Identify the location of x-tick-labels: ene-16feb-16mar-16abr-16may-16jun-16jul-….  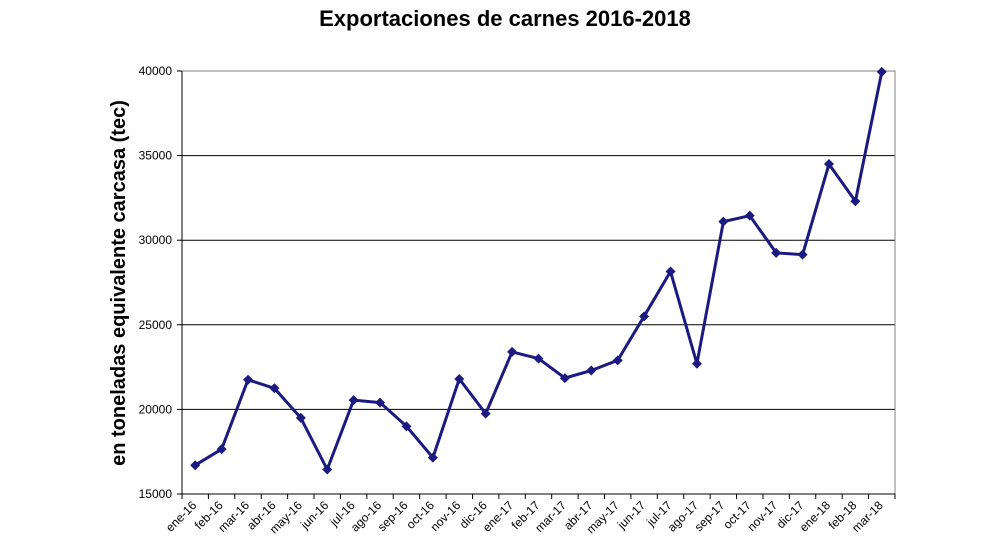
(524, 517).